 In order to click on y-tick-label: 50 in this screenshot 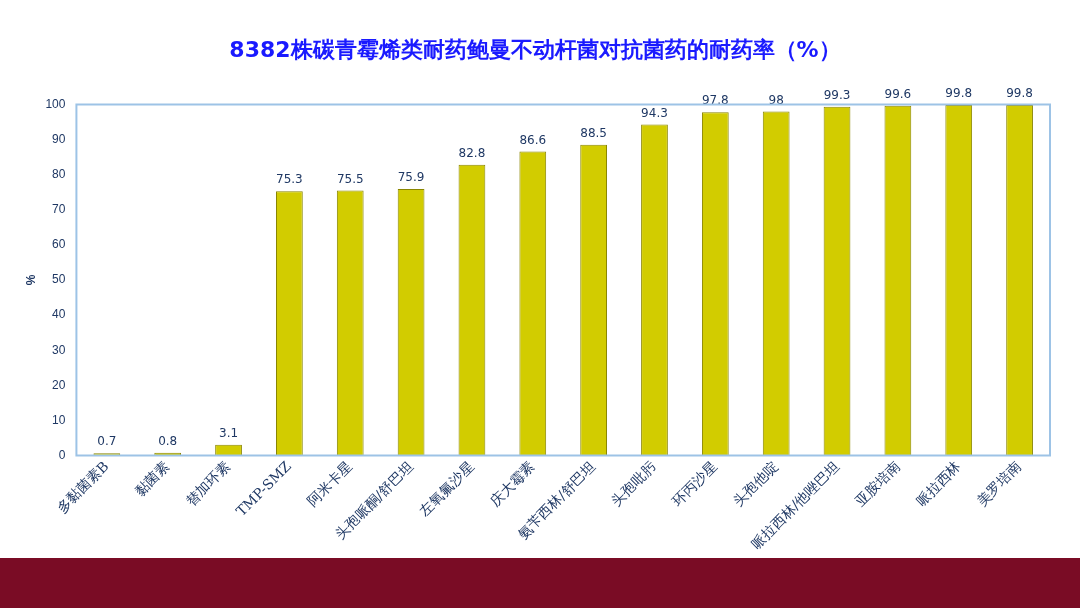, I will do `click(59, 279)`.